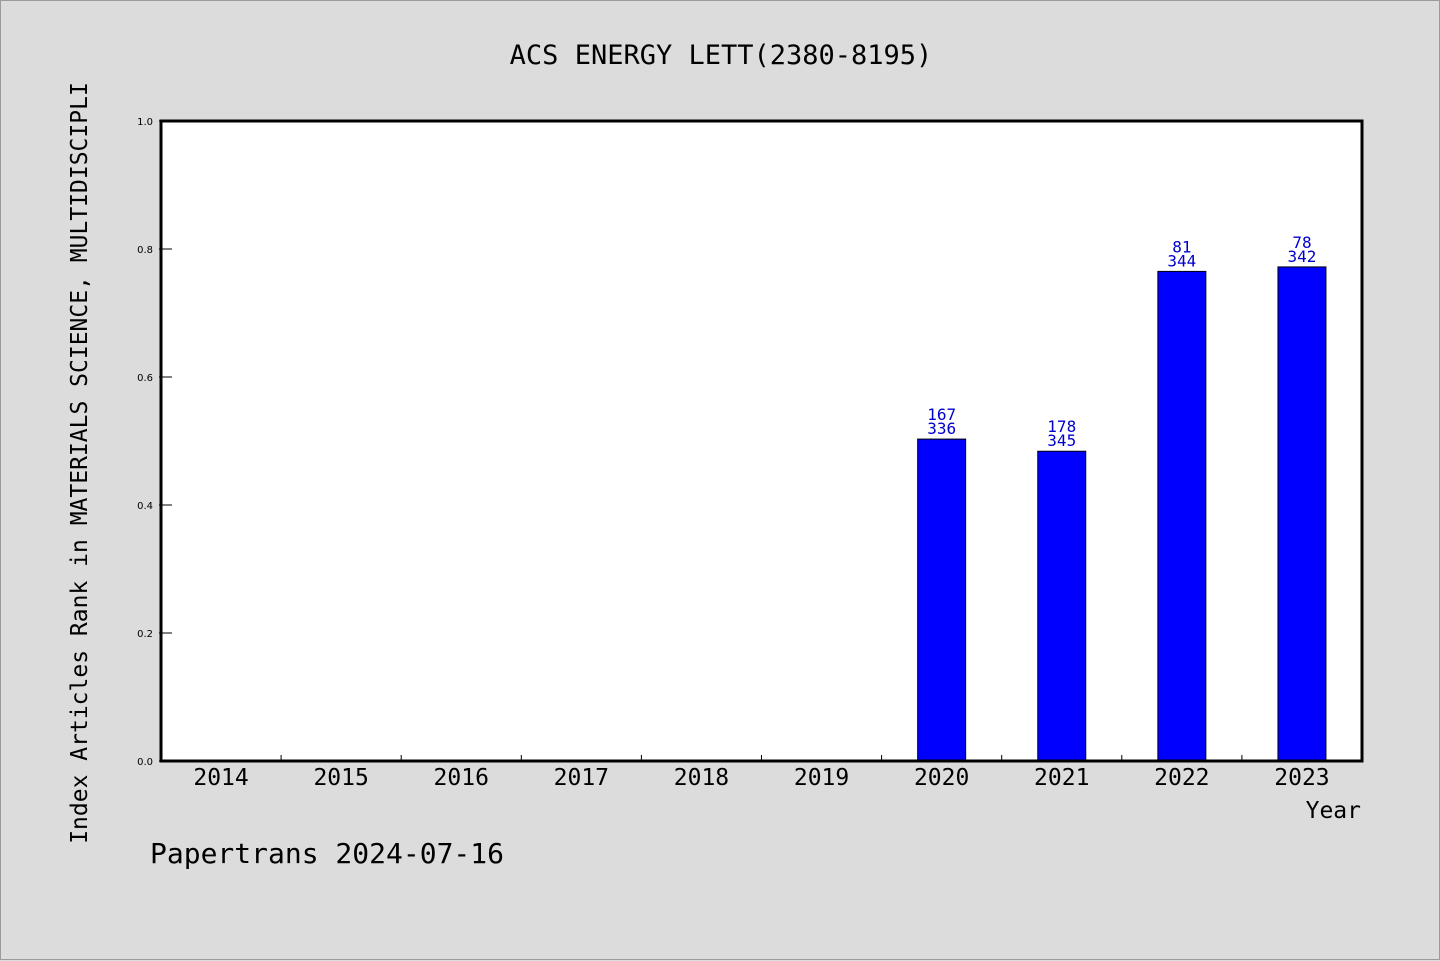  What do you see at coordinates (1061, 778) in the screenshot?
I see `x-tick-label: 2021` at bounding box center [1061, 778].